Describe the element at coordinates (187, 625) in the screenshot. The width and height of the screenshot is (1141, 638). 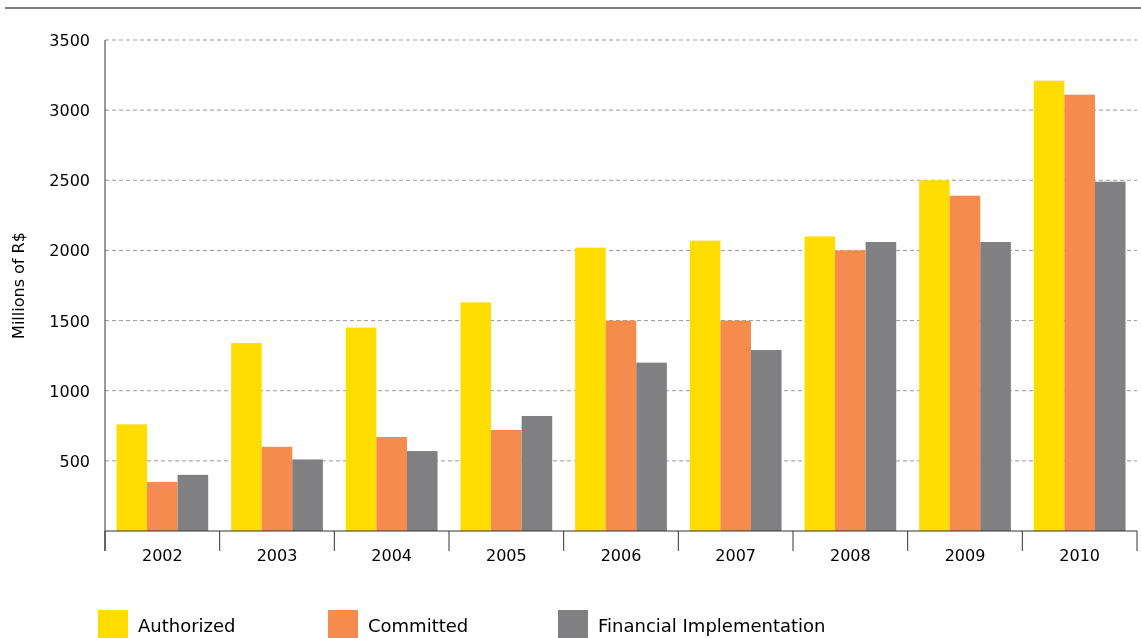
I see `legend-label: Authorized` at that location.